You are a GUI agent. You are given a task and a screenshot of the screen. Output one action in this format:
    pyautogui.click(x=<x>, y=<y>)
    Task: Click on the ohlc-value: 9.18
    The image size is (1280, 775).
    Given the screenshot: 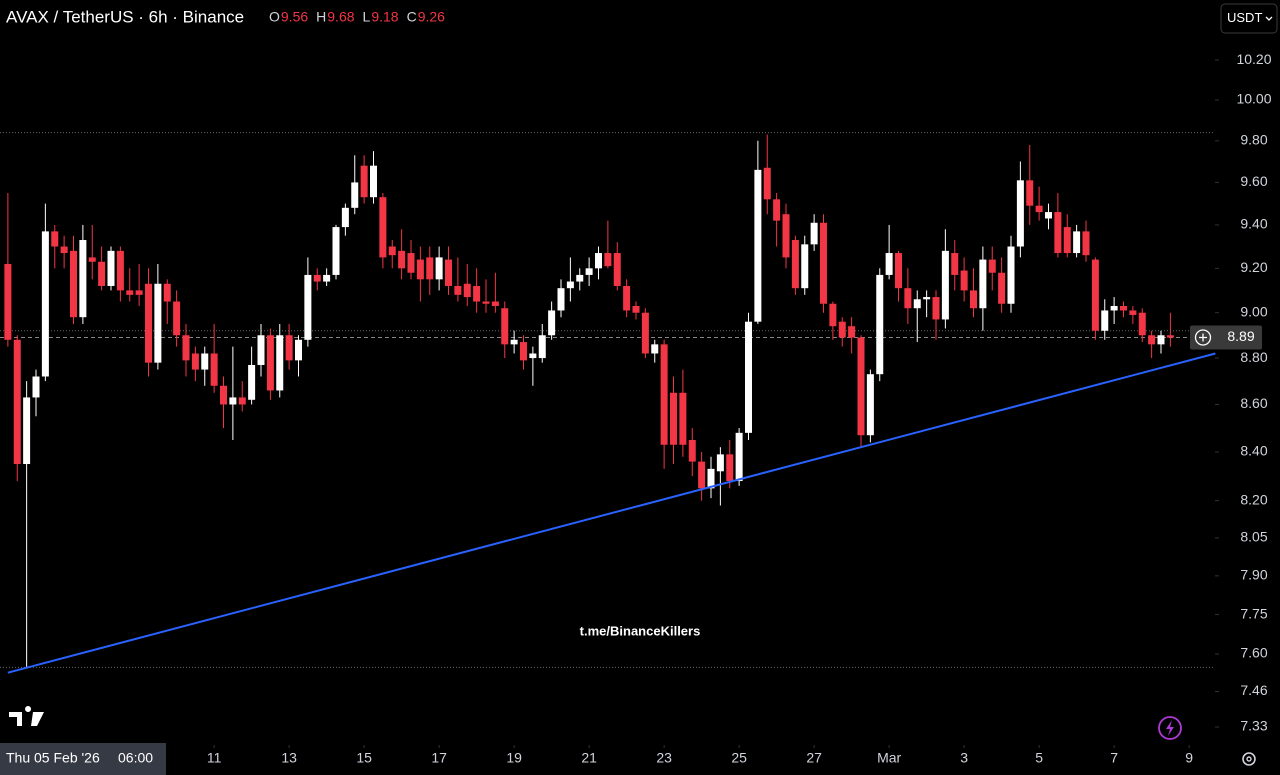 What is the action you would take?
    pyautogui.click(x=384, y=17)
    